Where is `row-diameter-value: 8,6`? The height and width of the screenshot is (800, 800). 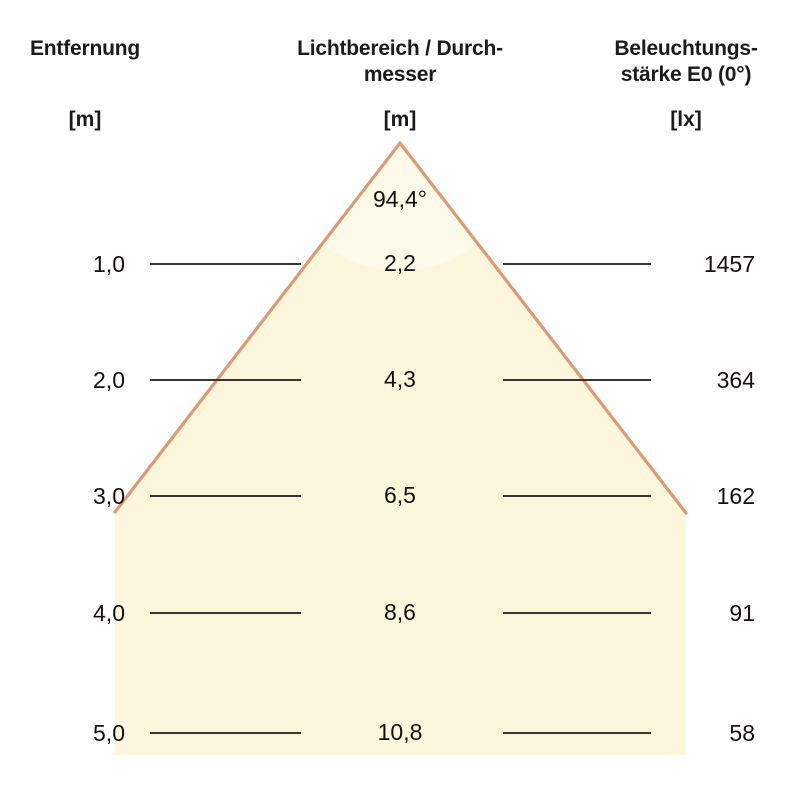 row-diameter-value: 8,6 is located at coordinates (400, 612).